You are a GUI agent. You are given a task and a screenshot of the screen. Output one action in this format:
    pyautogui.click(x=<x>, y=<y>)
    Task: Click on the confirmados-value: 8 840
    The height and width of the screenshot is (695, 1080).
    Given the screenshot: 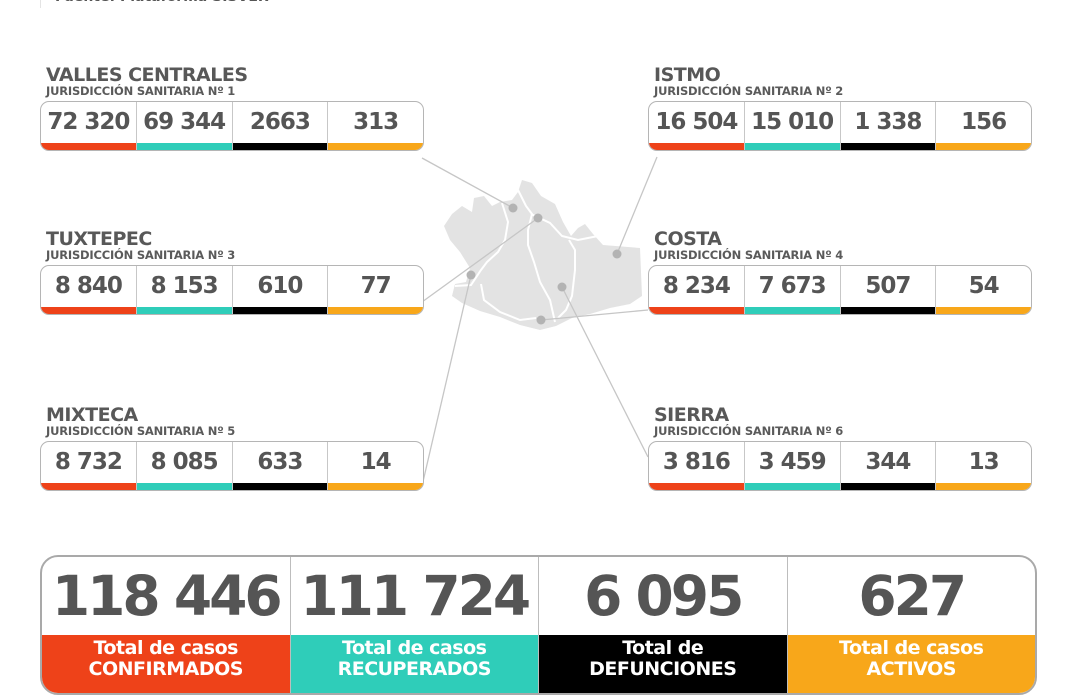 What is the action you would take?
    pyautogui.click(x=88, y=286)
    